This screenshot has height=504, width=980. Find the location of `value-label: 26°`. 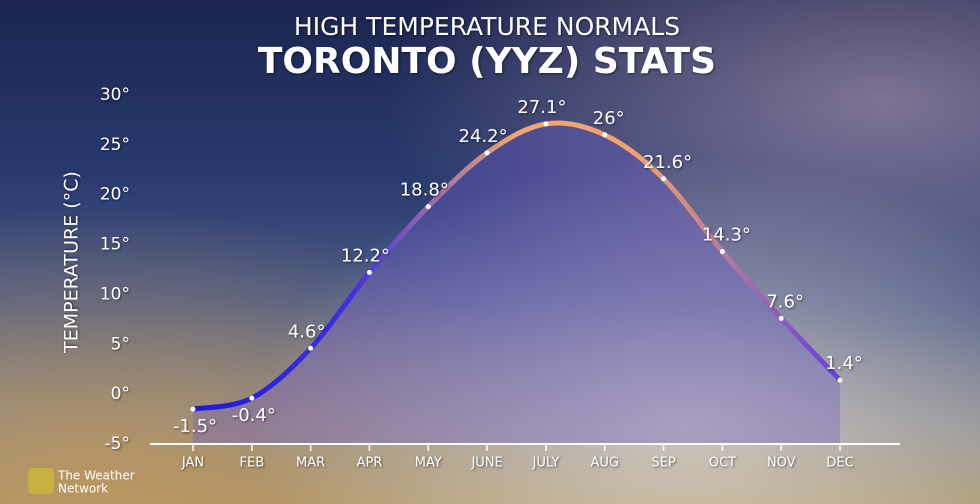

value-label: 26° is located at coordinates (609, 118).